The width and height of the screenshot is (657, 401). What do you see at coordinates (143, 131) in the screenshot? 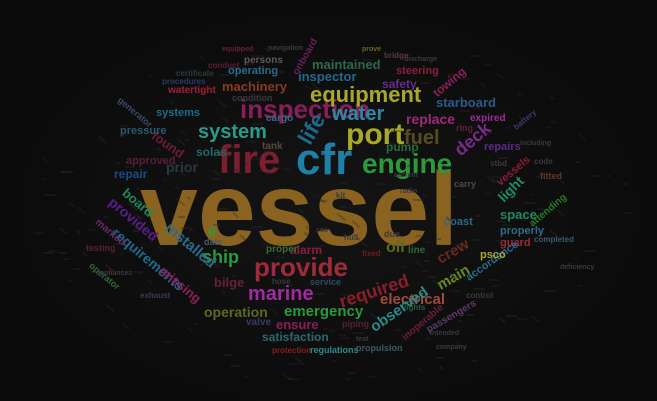
I see `word-pressure: pressure` at bounding box center [143, 131].